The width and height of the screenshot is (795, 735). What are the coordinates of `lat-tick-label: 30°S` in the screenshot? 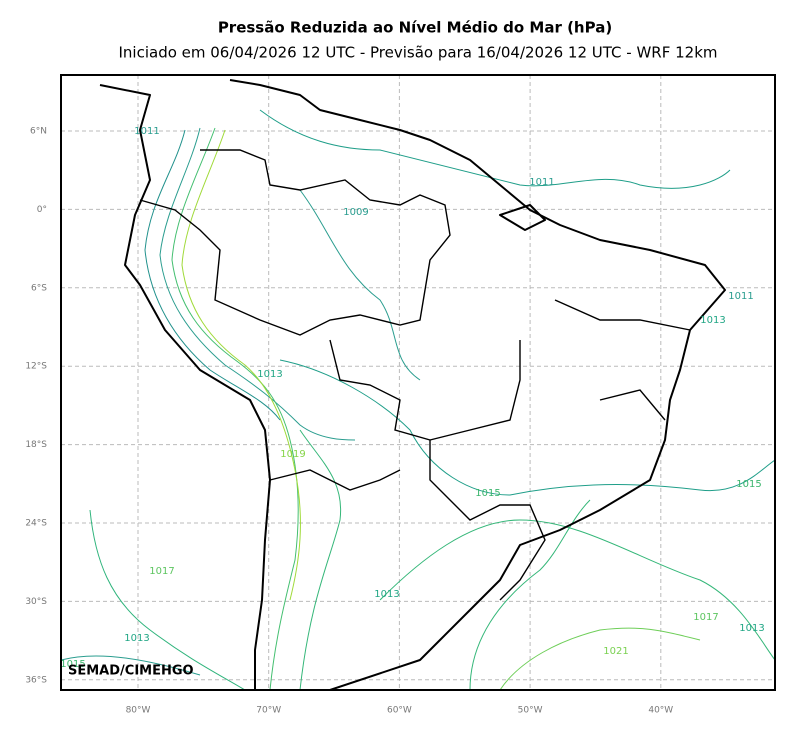 It's located at (36, 602).